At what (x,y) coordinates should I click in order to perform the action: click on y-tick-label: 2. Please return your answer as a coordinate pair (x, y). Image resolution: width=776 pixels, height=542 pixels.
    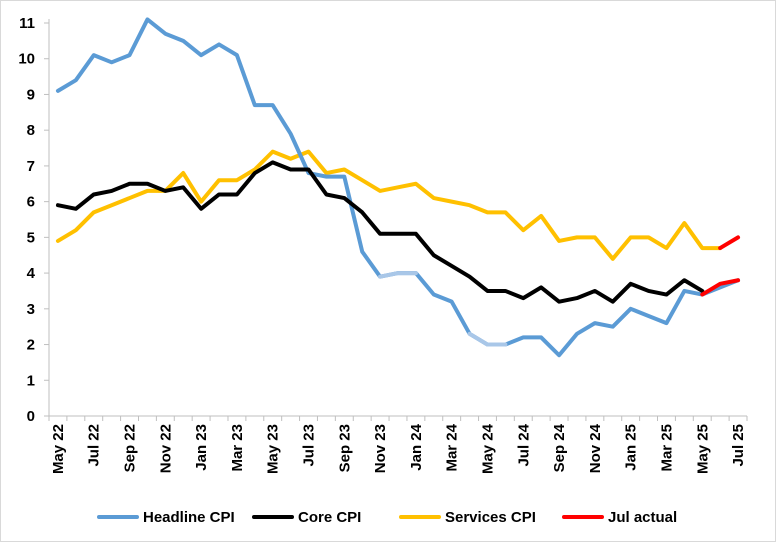
    Looking at the image, I should click on (31, 345).